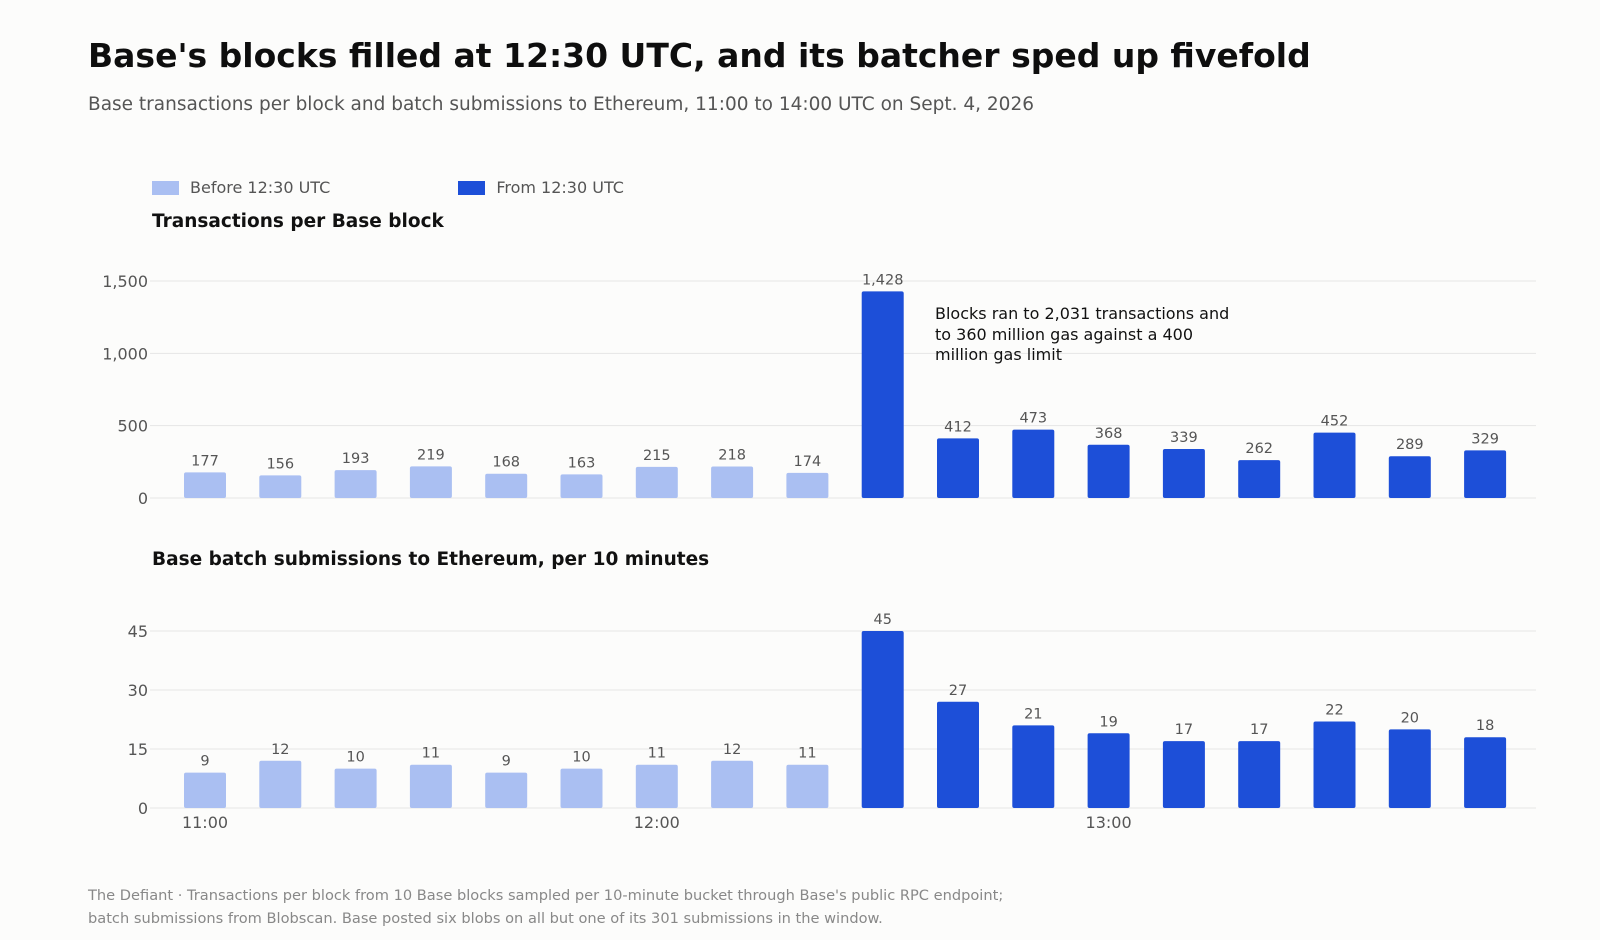 The width and height of the screenshot is (1600, 940). What do you see at coordinates (431, 455) in the screenshot?
I see `transactions-value-label: 219` at bounding box center [431, 455].